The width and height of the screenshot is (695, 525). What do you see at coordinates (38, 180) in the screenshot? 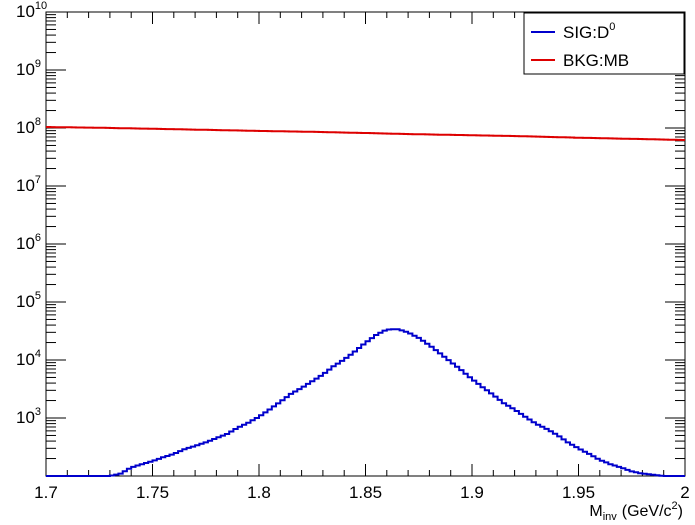
I see `y-tick-label-exp: 7` at bounding box center [38, 180].